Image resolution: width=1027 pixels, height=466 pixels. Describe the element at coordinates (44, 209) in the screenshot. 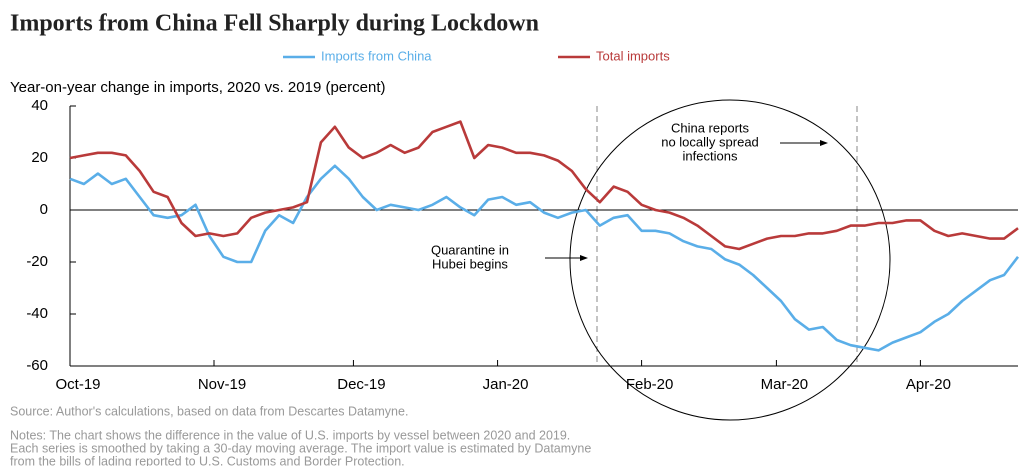

I see `y-tick-label: 0` at that location.